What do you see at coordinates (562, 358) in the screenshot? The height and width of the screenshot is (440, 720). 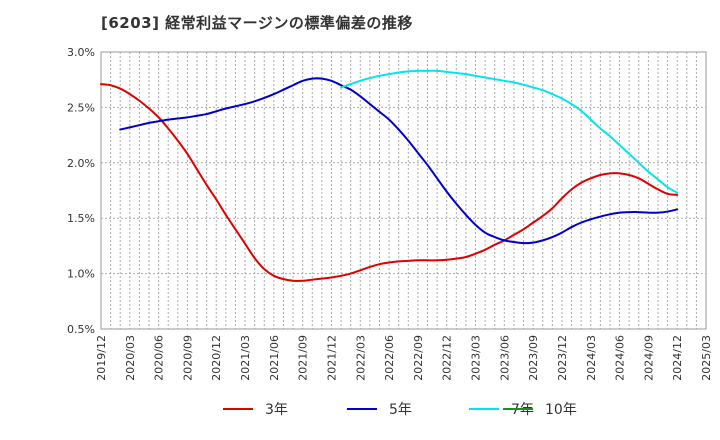 I see `x-tick-label: 2023/12` at bounding box center [562, 358].